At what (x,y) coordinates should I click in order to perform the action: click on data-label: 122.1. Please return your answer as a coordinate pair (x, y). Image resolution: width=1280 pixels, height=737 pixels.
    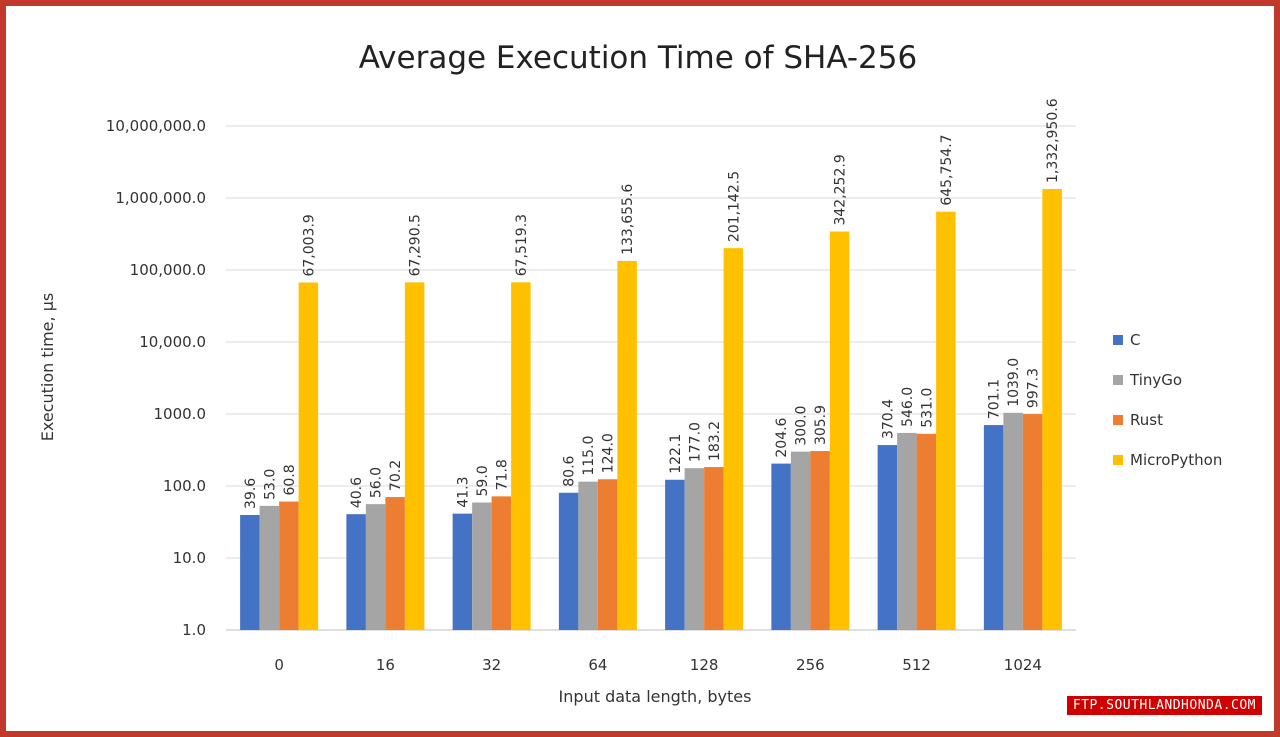
    Looking at the image, I should click on (676, 454).